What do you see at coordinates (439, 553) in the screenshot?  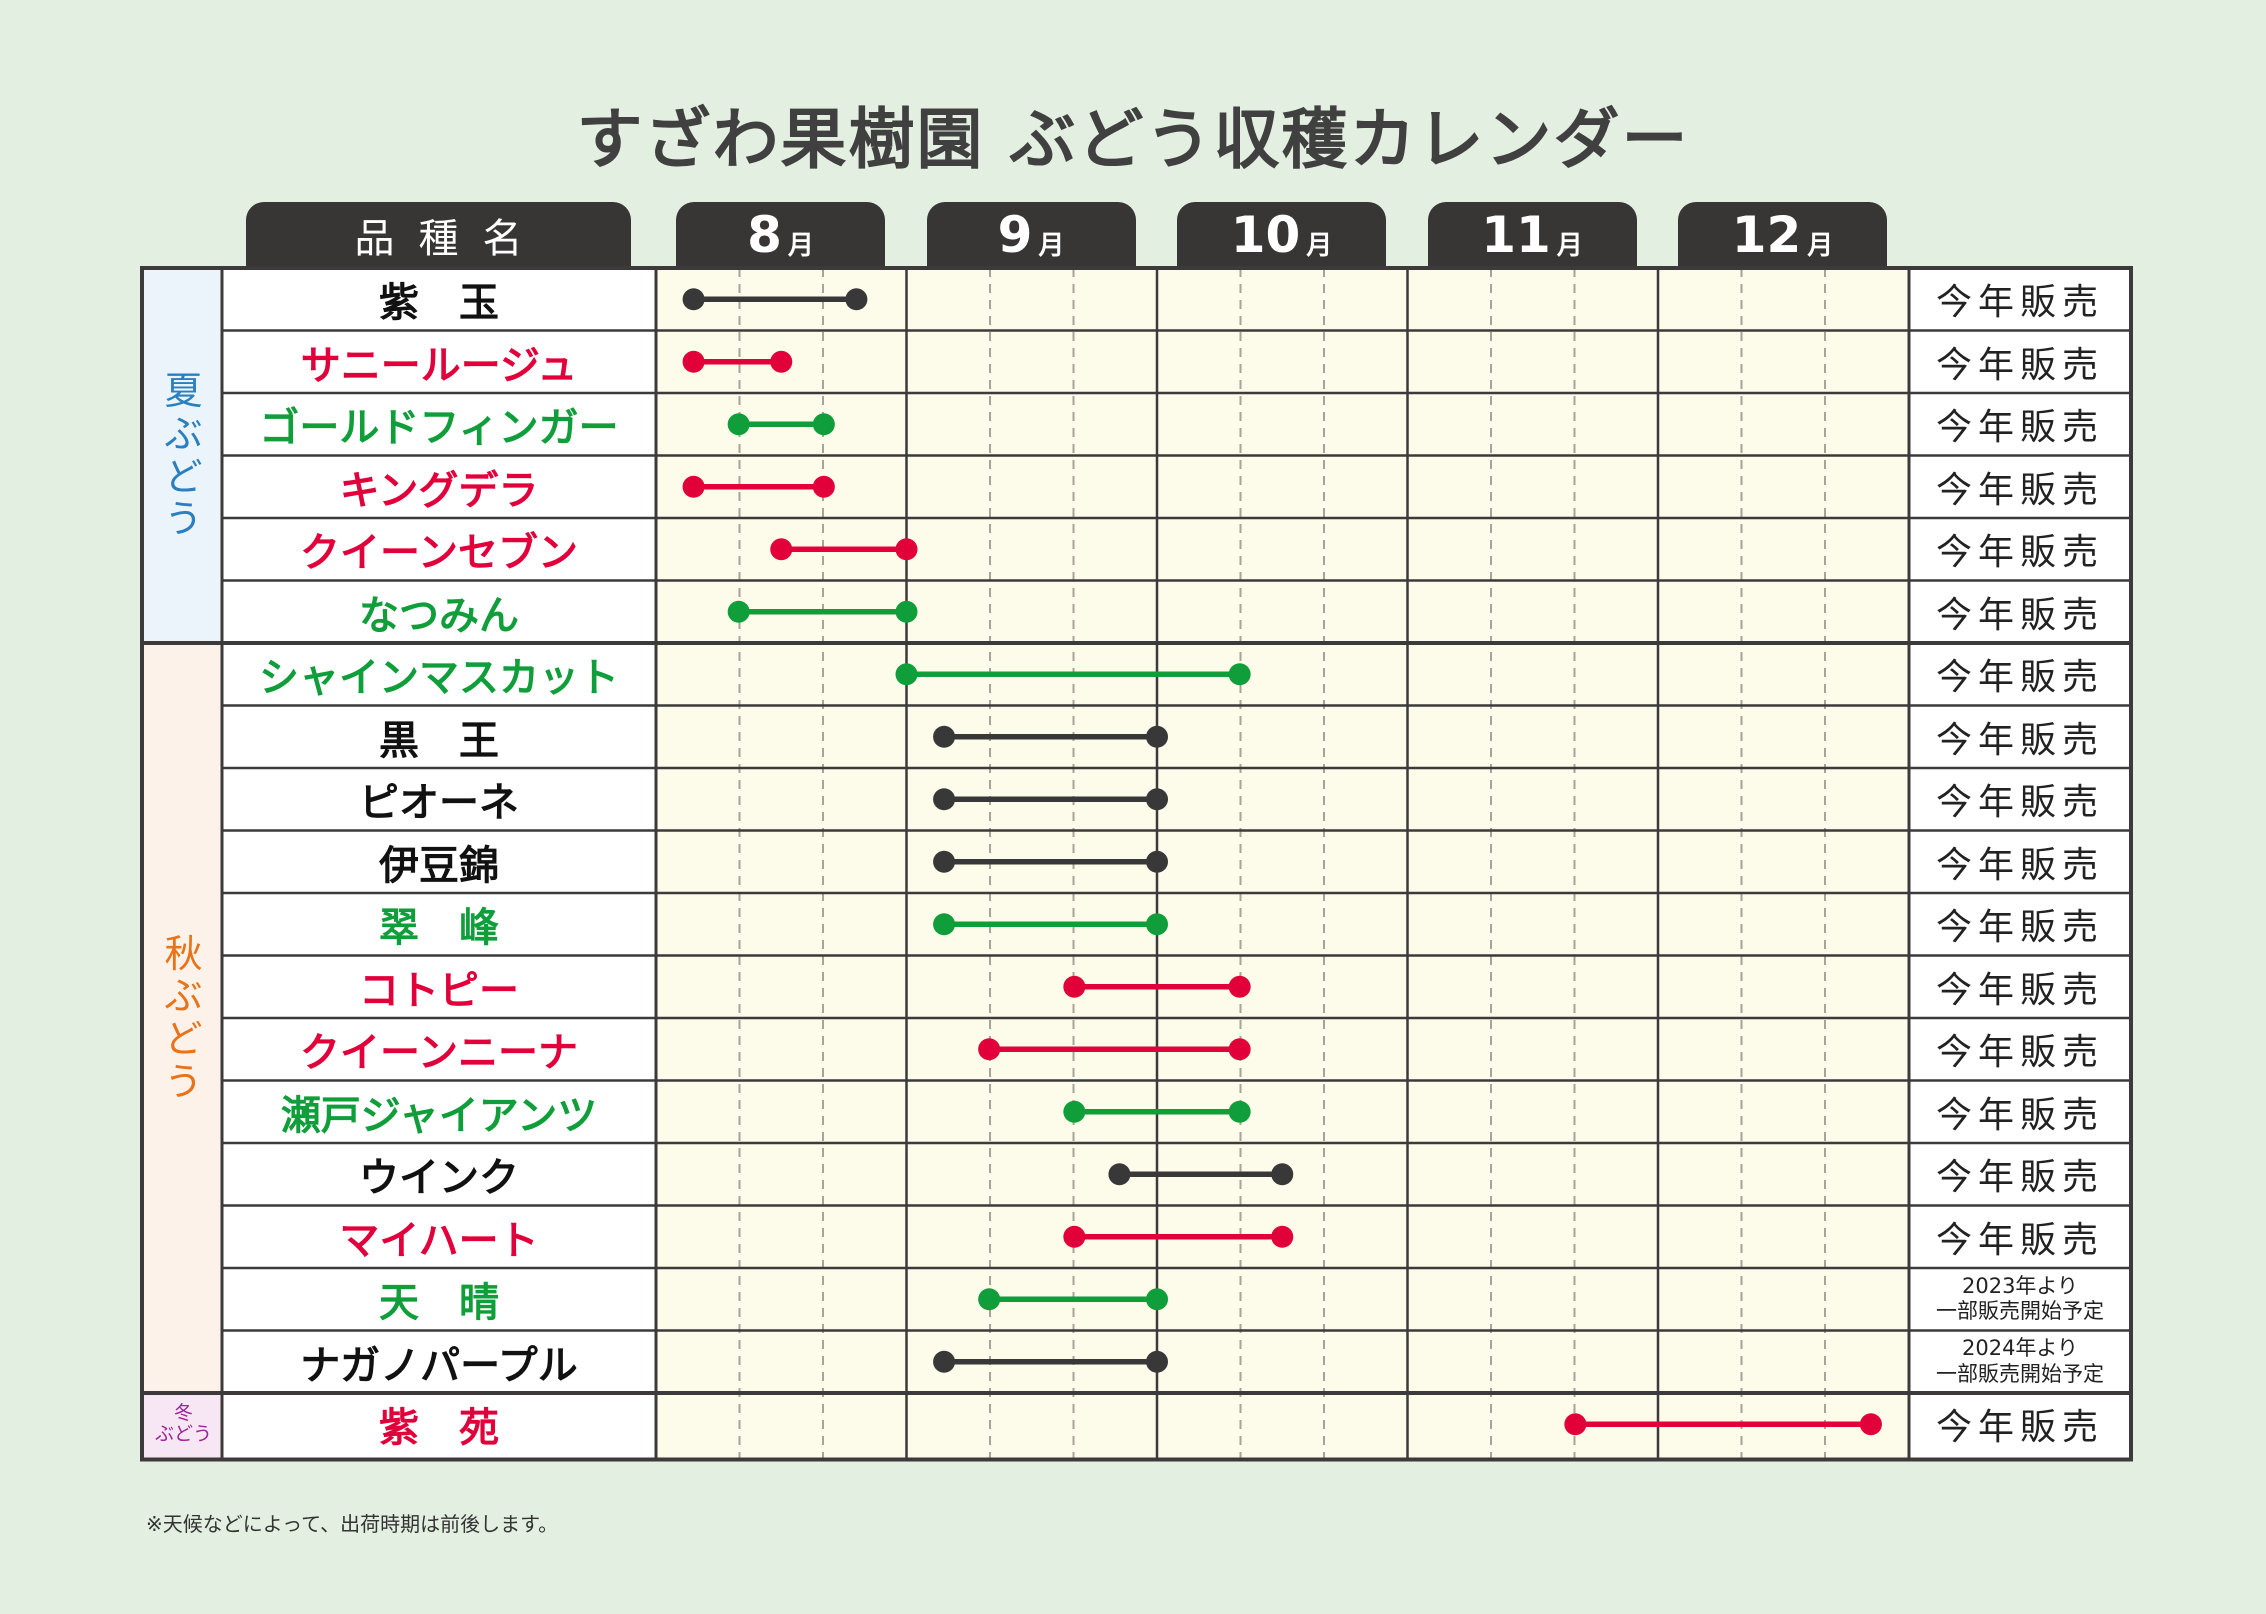 I see `variety-name: クイーンセブン` at bounding box center [439, 553].